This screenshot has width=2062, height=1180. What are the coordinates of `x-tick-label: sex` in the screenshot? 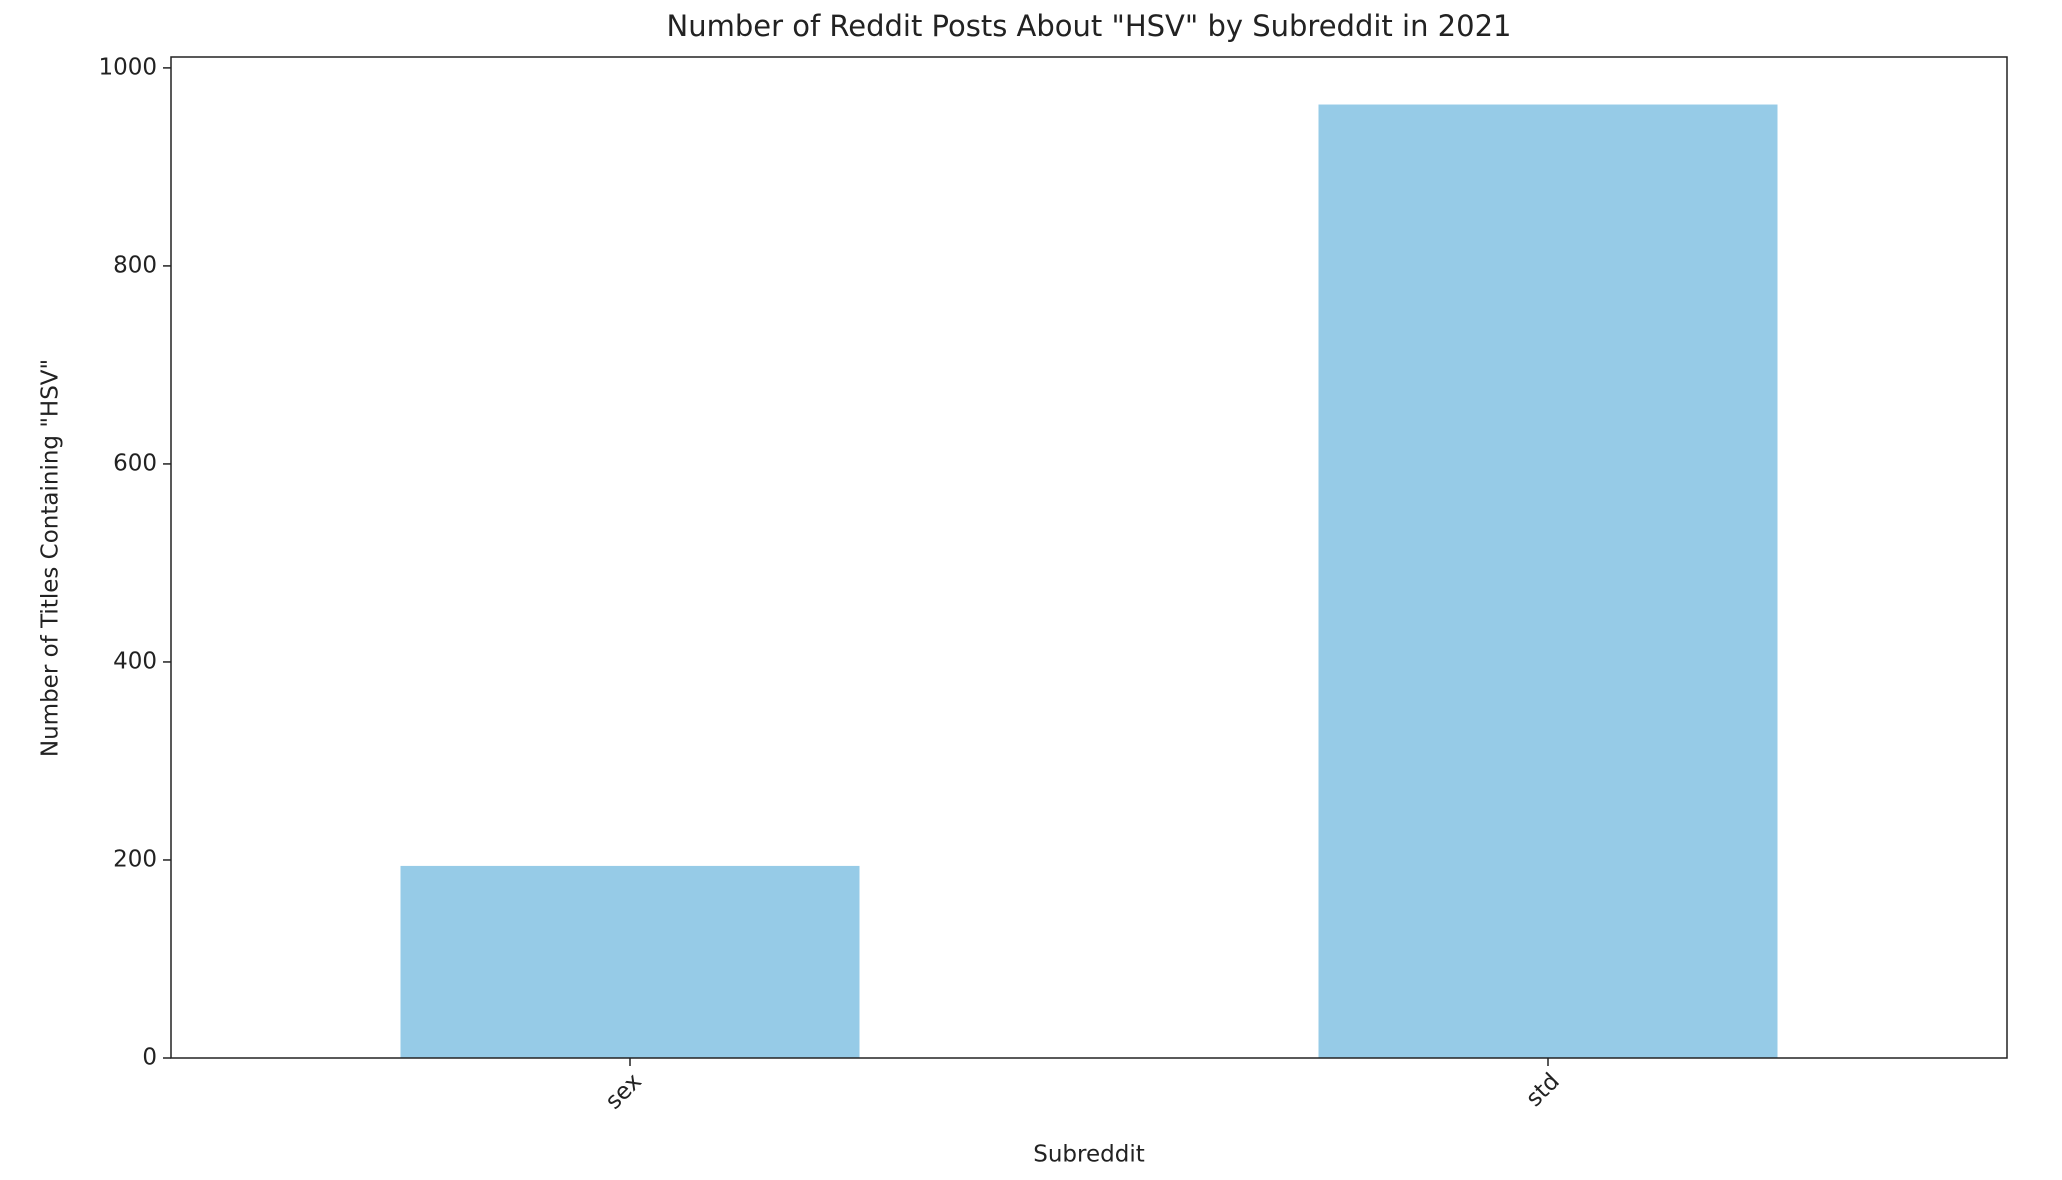 It's located at (624, 1091).